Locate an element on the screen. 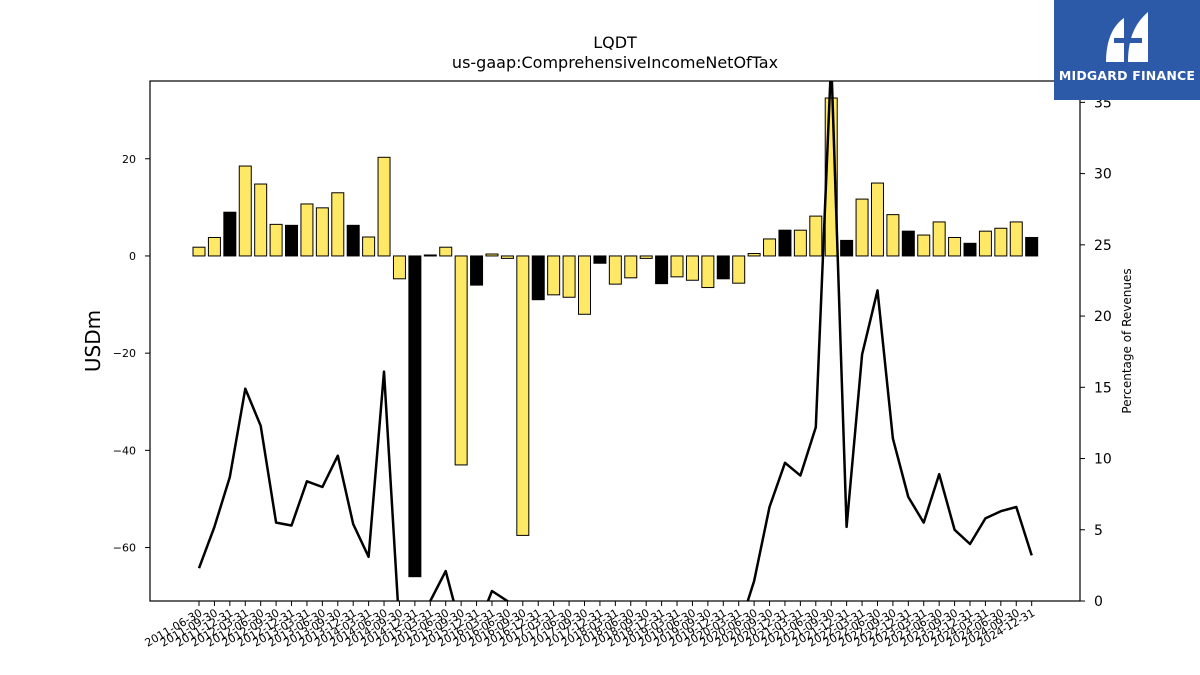  y-tick-label: −40 is located at coordinates (124, 450).